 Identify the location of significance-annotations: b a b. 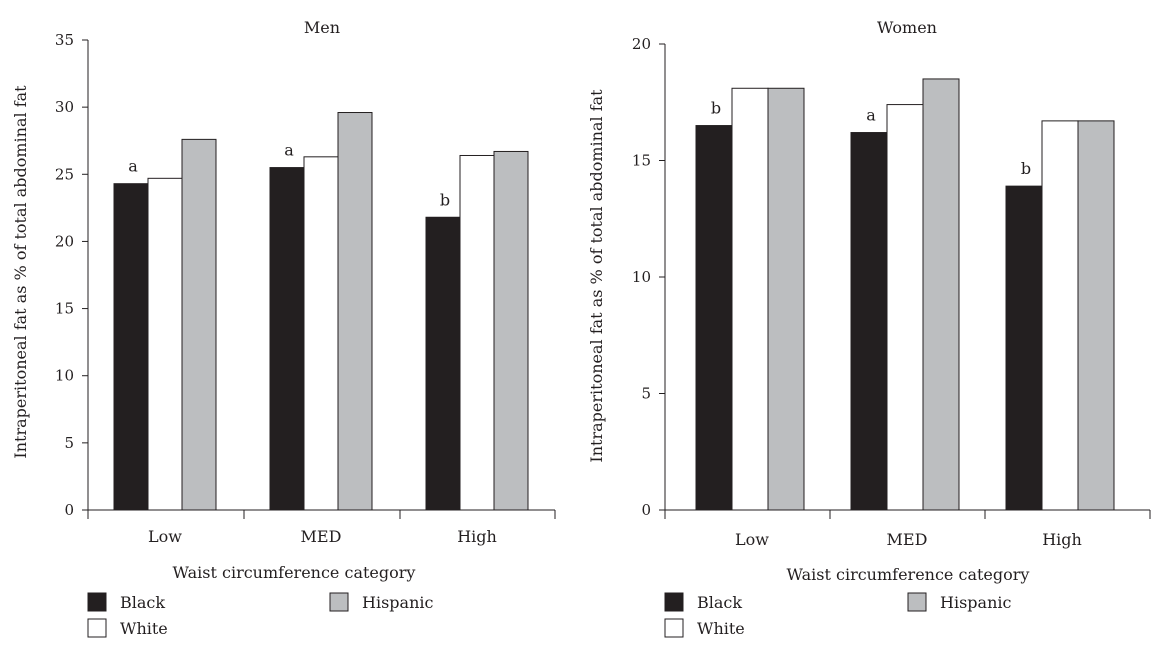
(871, 139).